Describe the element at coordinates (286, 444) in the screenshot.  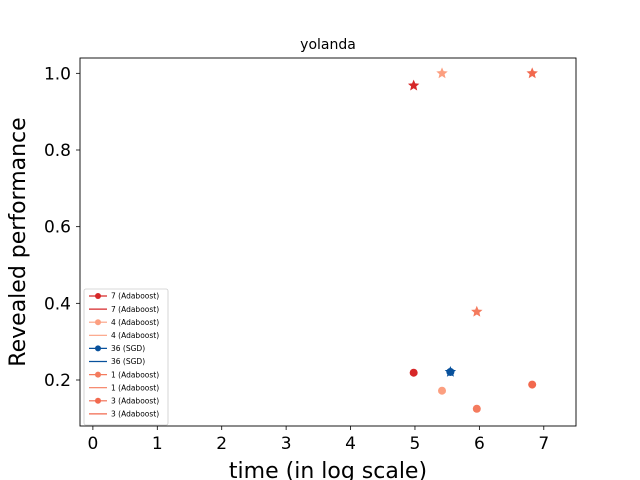
I see `x-tick-label: 3` at that location.